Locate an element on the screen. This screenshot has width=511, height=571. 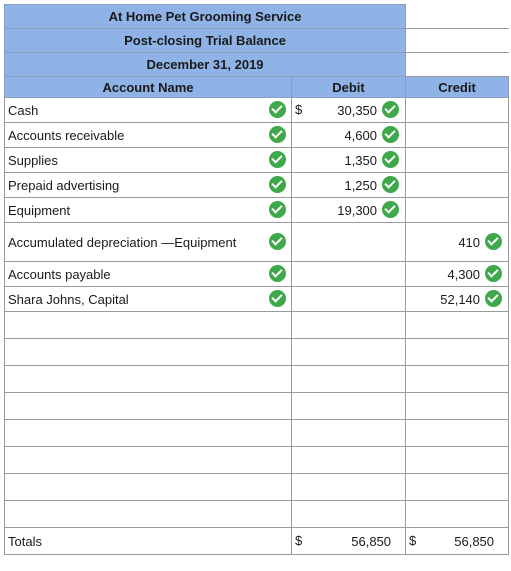
table-row: Accounts receivable 4,600 is located at coordinates (257, 135).